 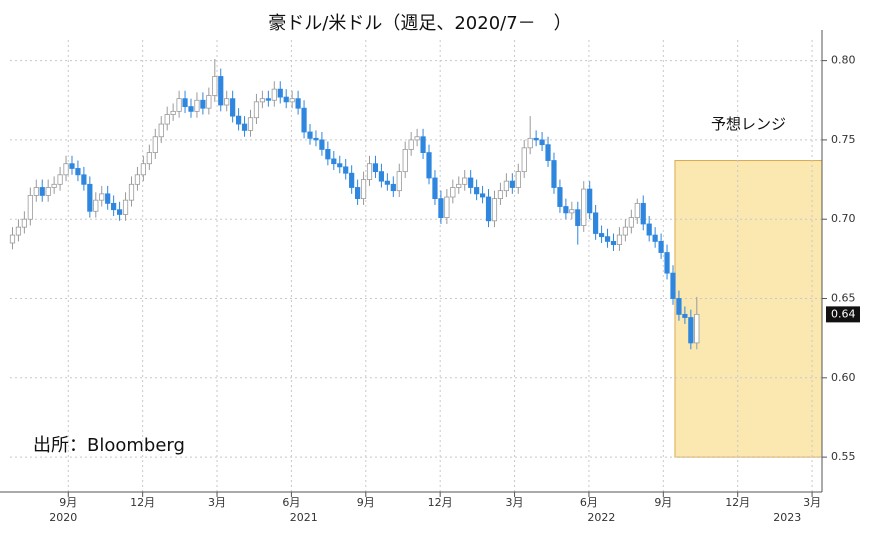 What do you see at coordinates (748, 309) in the screenshot?
I see `forecast-range` at bounding box center [748, 309].